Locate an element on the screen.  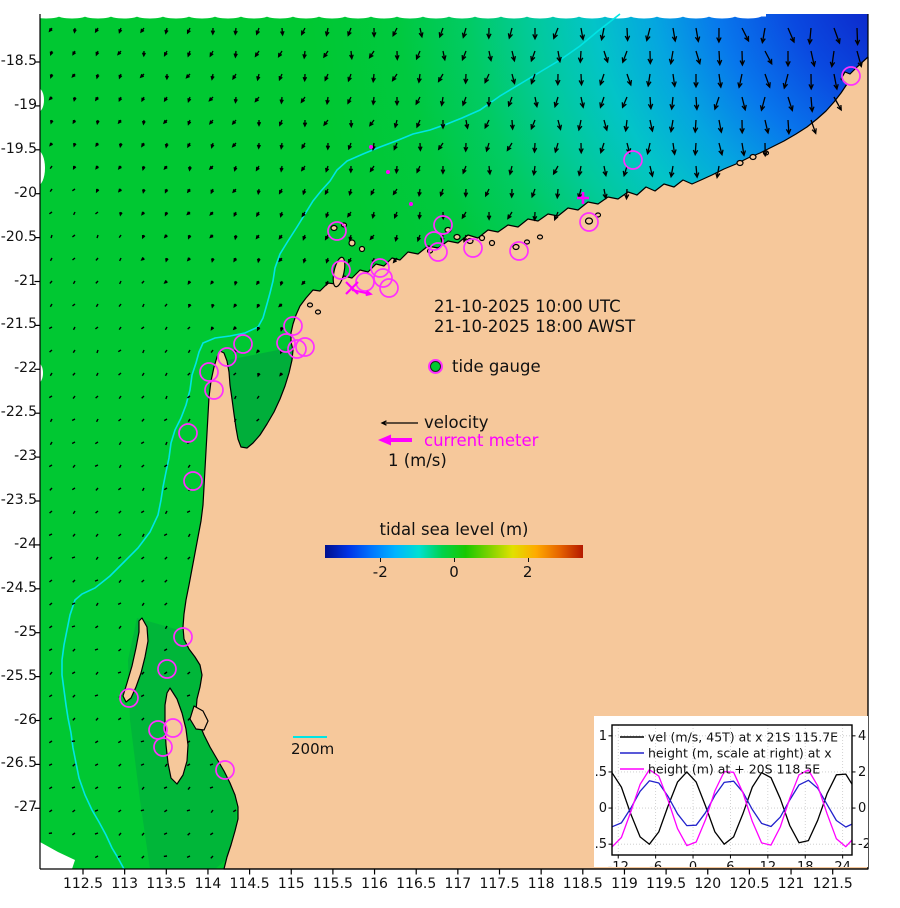
y-tick-label: -24 is located at coordinates (25, 543).